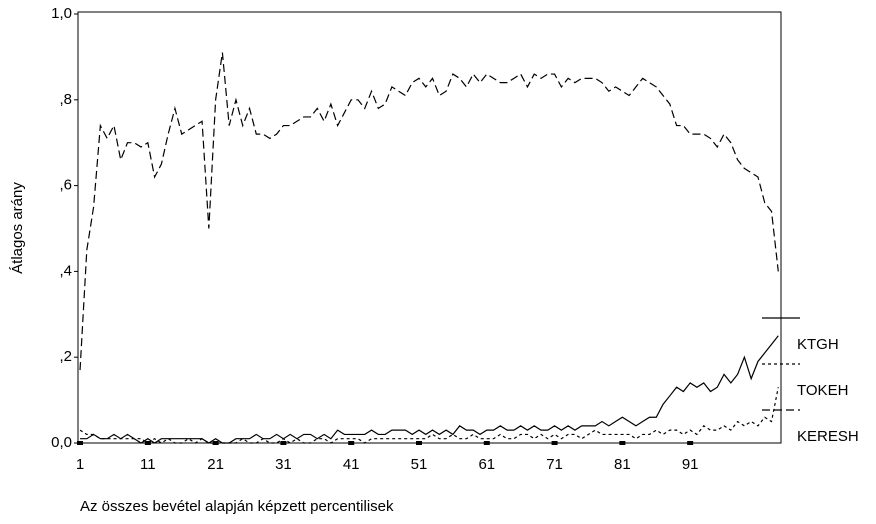  Describe the element at coordinates (215, 464) in the screenshot. I see `x-tick-label: 21` at that location.